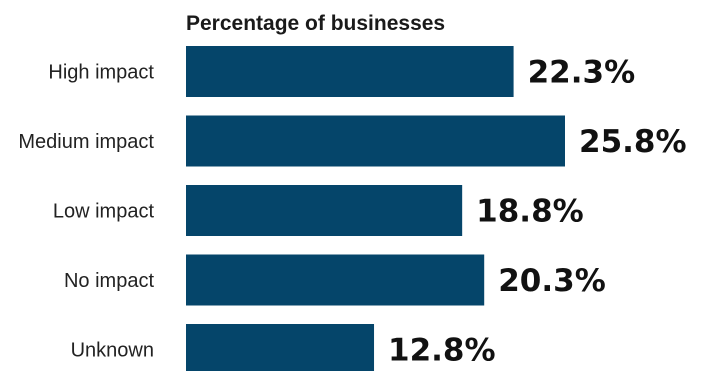 Image resolution: width=706 pixels, height=371 pixels. What do you see at coordinates (109, 281) in the screenshot?
I see `category-label: No impact` at bounding box center [109, 281].